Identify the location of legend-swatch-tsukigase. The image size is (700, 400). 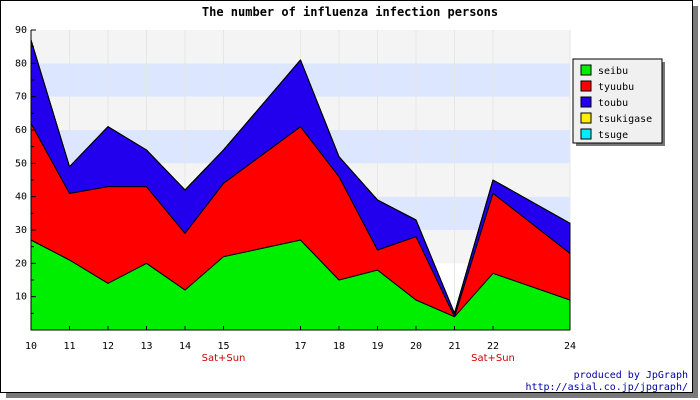
(586, 118).